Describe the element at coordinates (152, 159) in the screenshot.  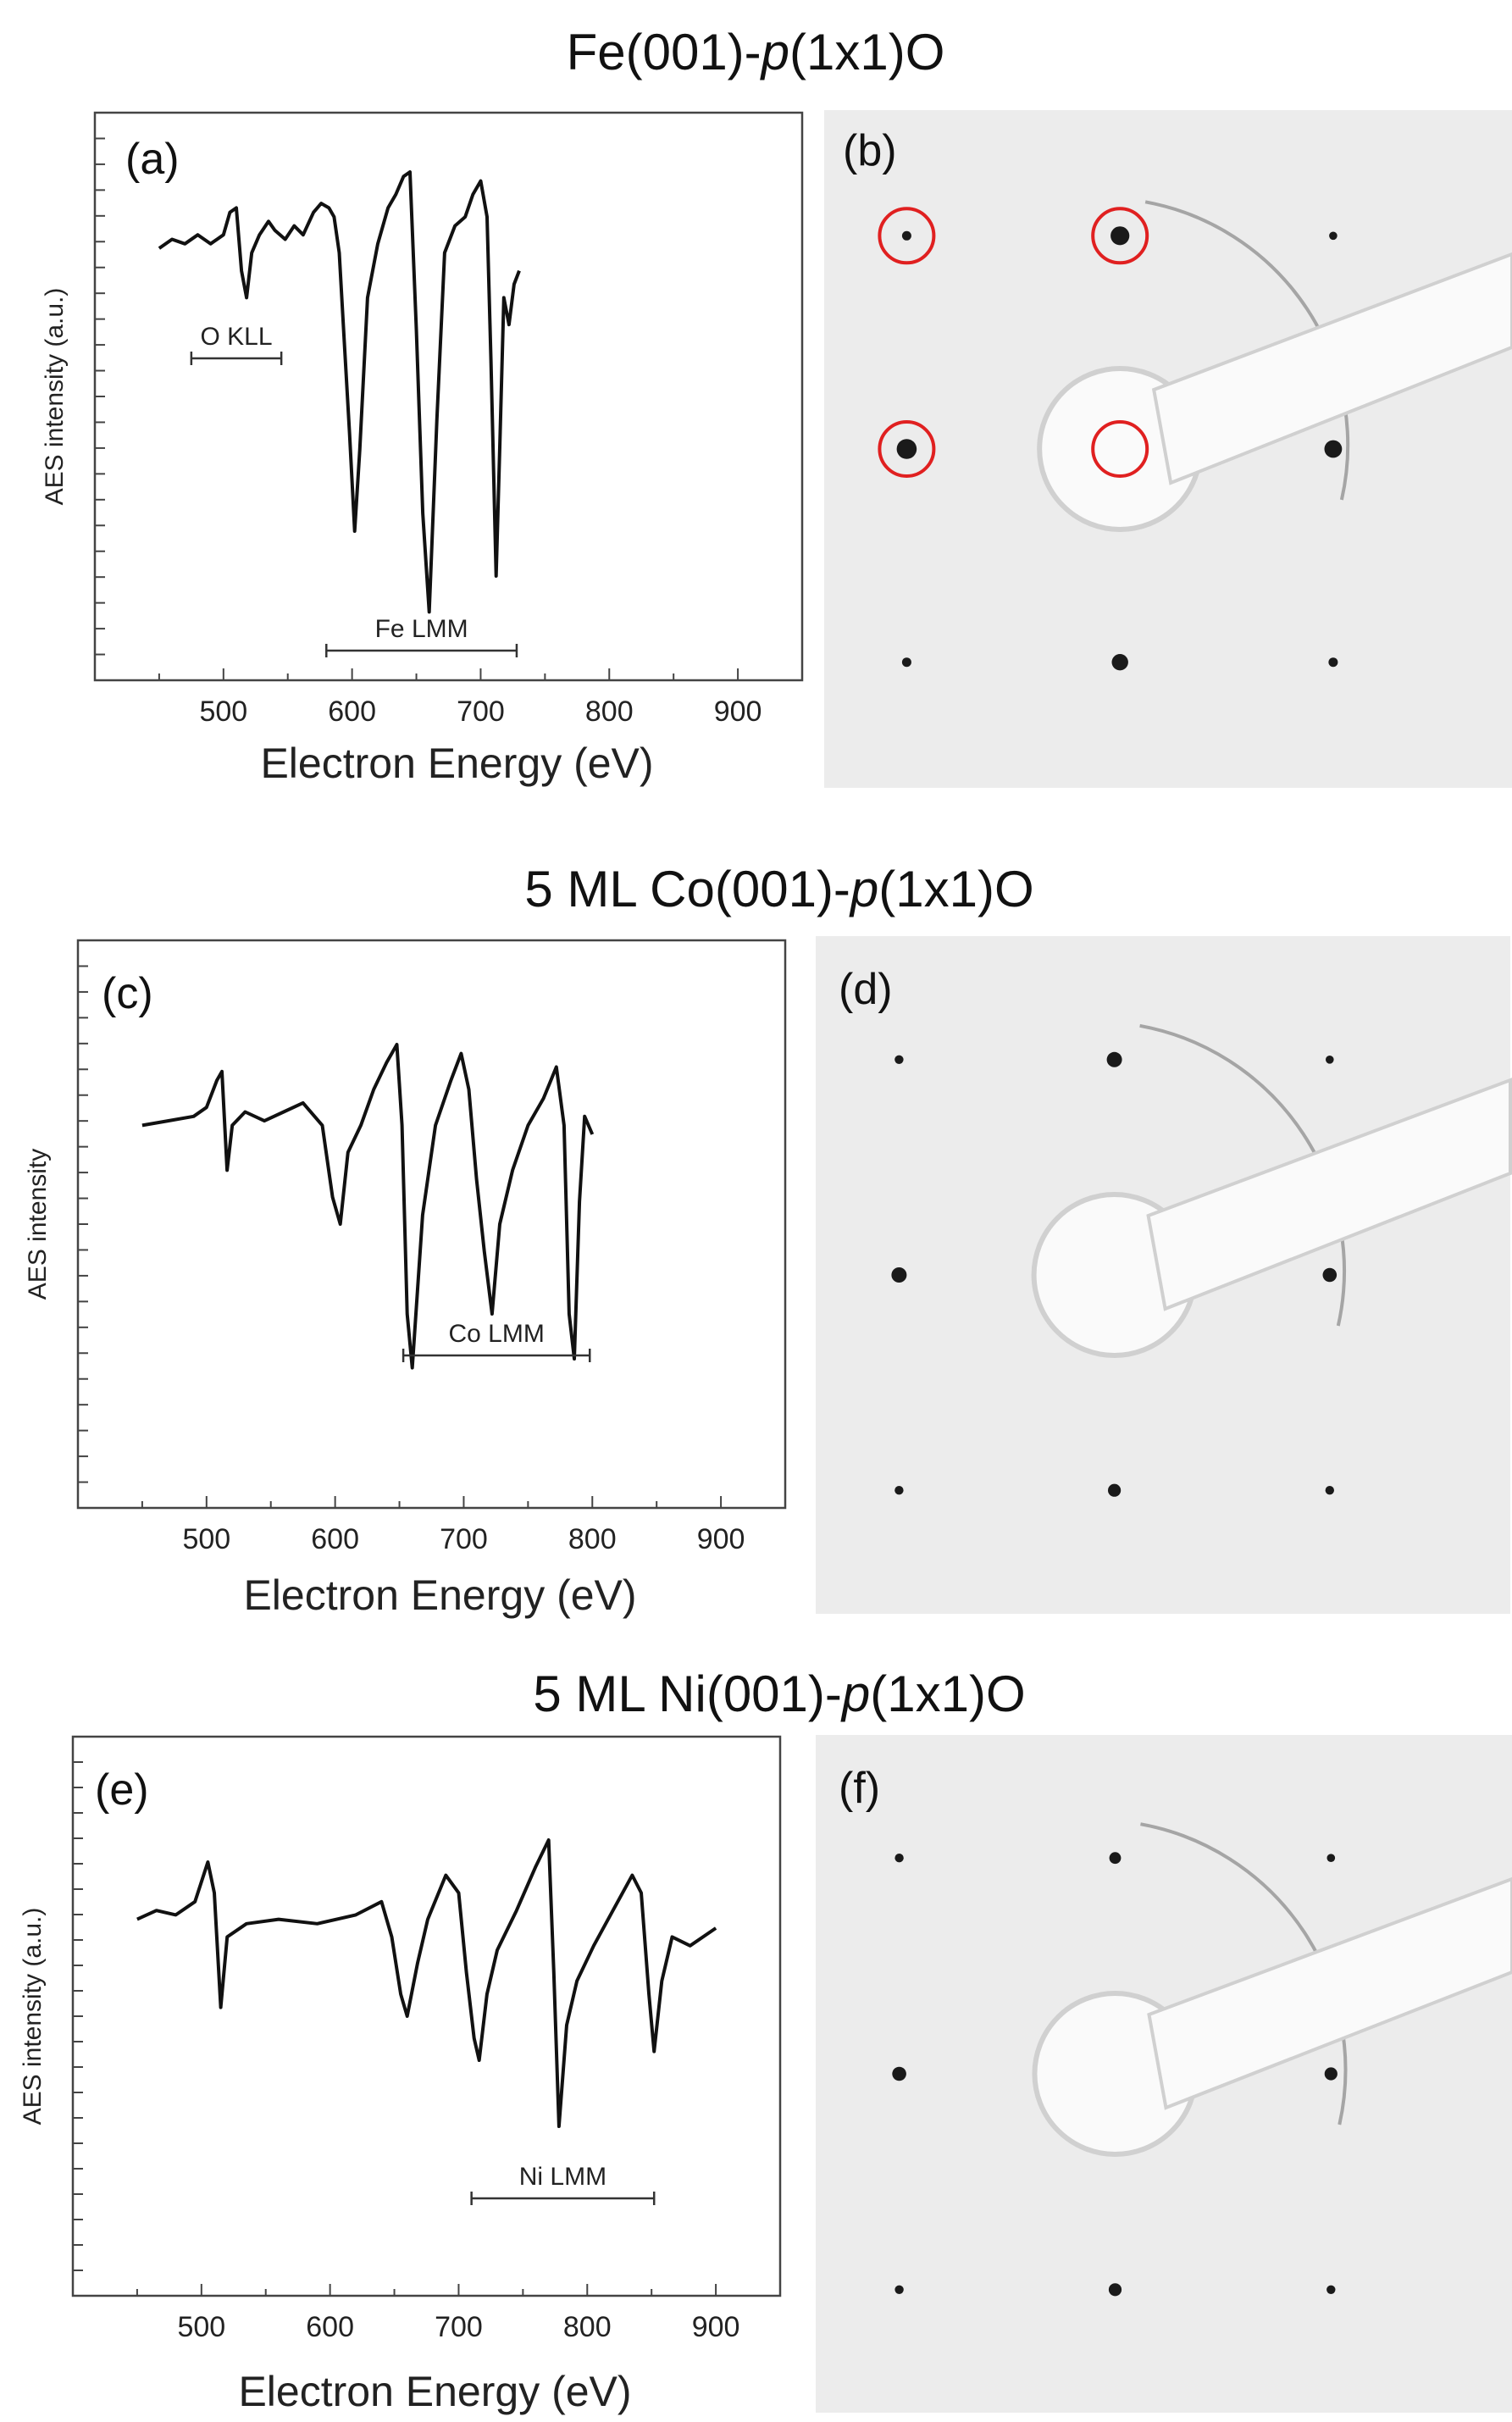
I see `panel-label: (a)` at that location.